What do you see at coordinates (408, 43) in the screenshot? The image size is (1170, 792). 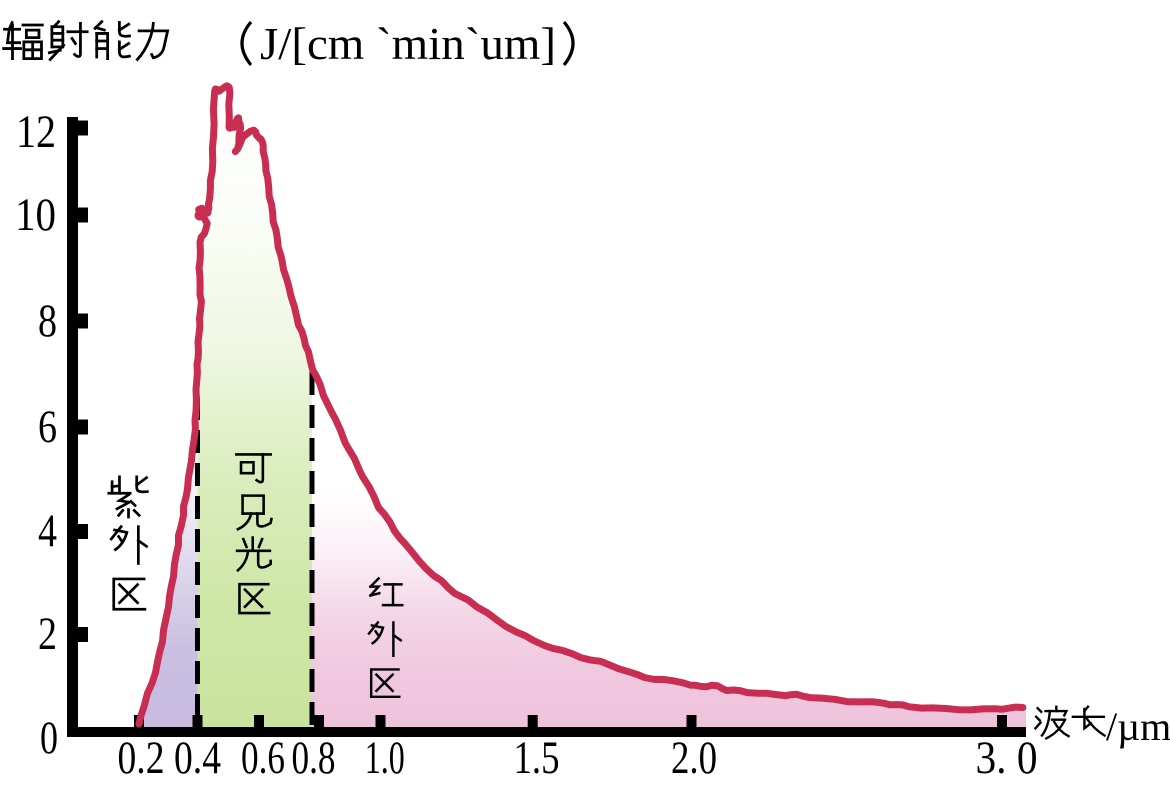 I see `svg-text: J/[cm `min`um]` at bounding box center [408, 43].